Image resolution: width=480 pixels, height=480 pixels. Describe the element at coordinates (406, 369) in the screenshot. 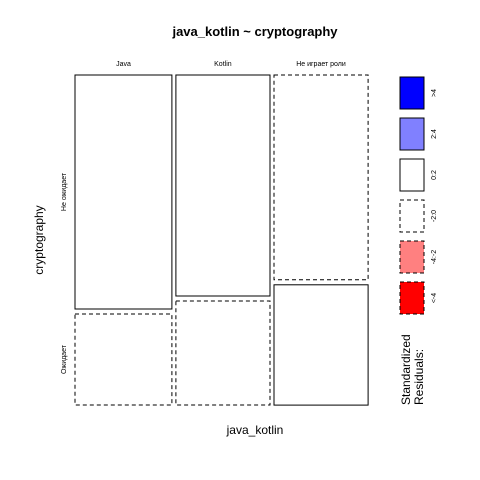

I see `legend-title-line-1: Standardized` at that location.